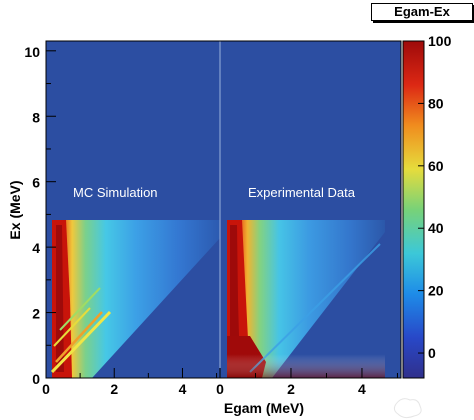 This screenshot has height=420, width=474. Describe the element at coordinates (362, 389) in the screenshot. I see `x-tick-label-1-4: 4` at that location.